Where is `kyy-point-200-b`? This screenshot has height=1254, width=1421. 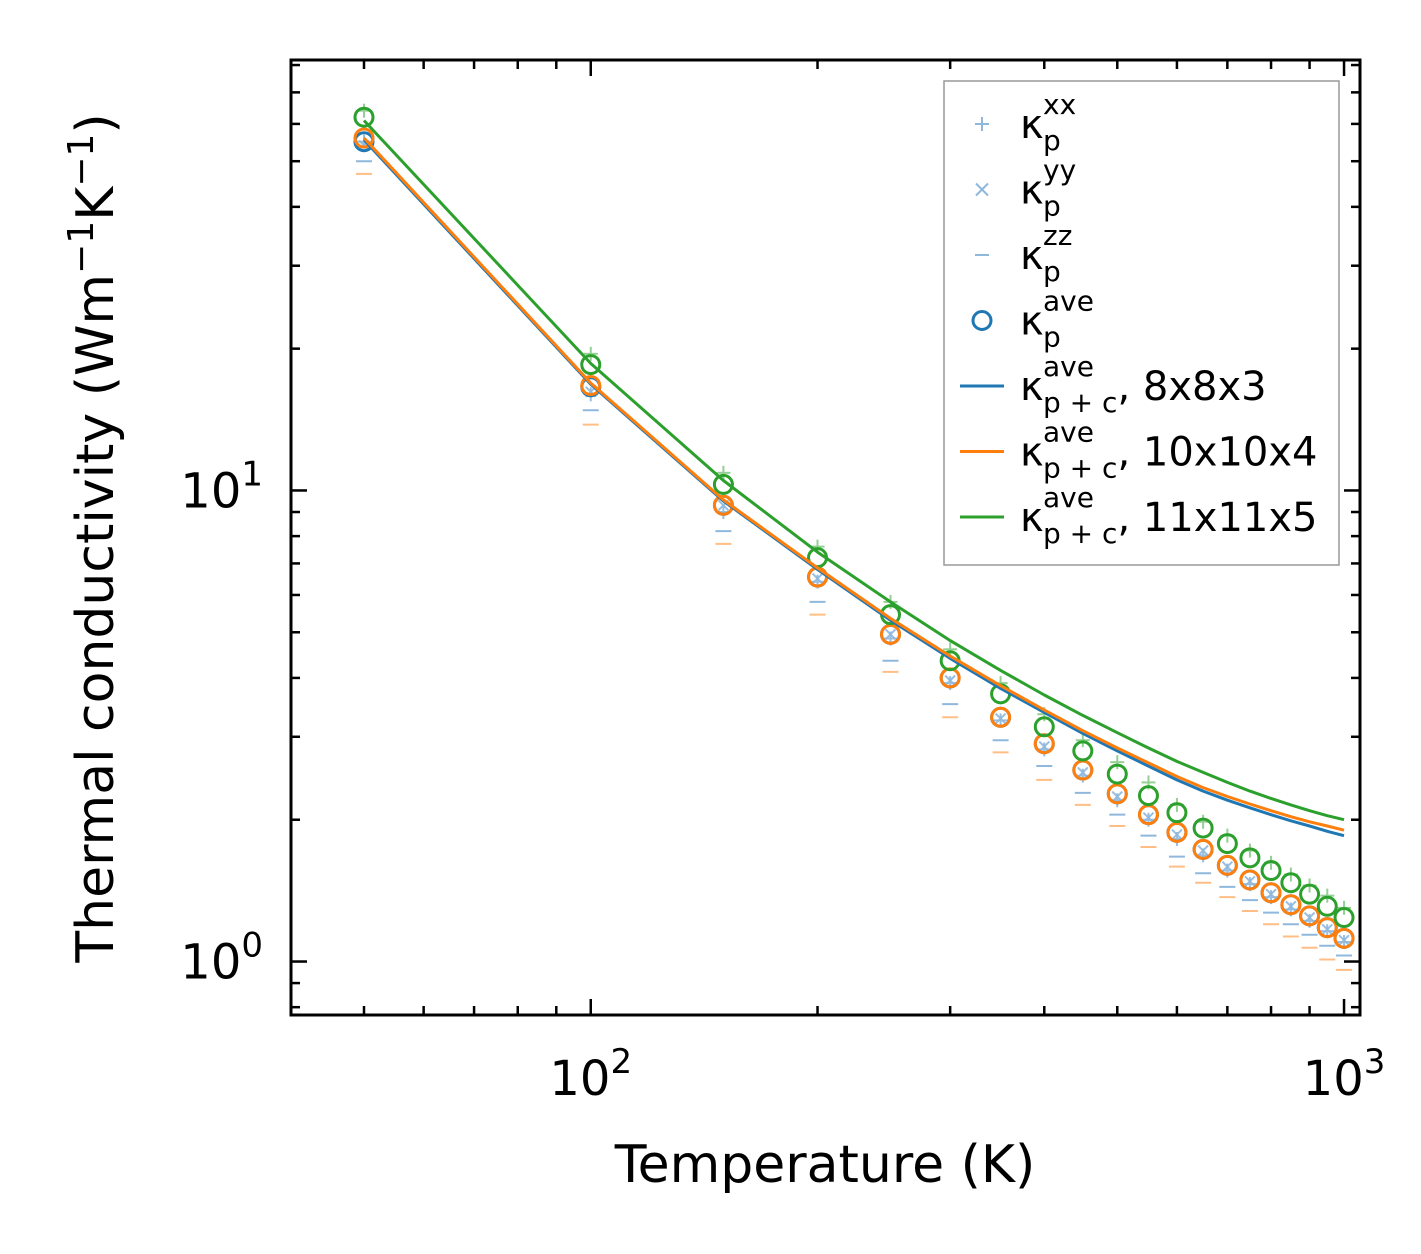 kyy-point-200-b is located at coordinates (817, 578).